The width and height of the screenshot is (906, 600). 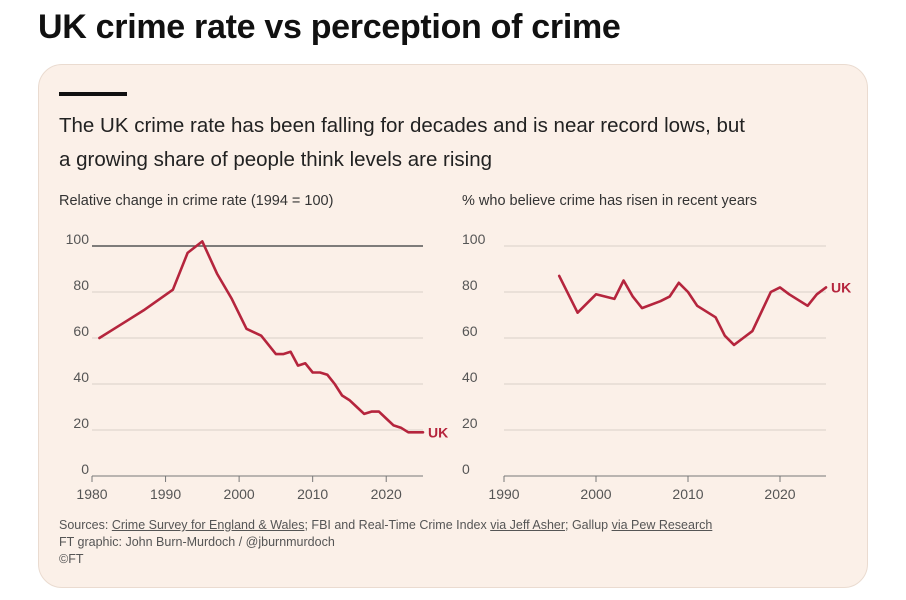 I want to click on panel-1-data-point-1993, so click(x=187, y=253).